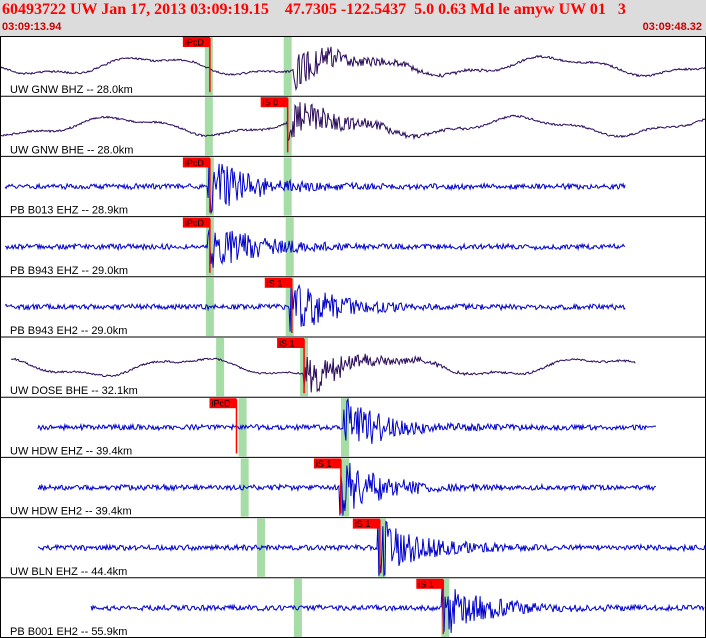  Describe the element at coordinates (71, 512) in the screenshot. I see `station-label: UW HDW EH2 -- 39.4km` at that location.